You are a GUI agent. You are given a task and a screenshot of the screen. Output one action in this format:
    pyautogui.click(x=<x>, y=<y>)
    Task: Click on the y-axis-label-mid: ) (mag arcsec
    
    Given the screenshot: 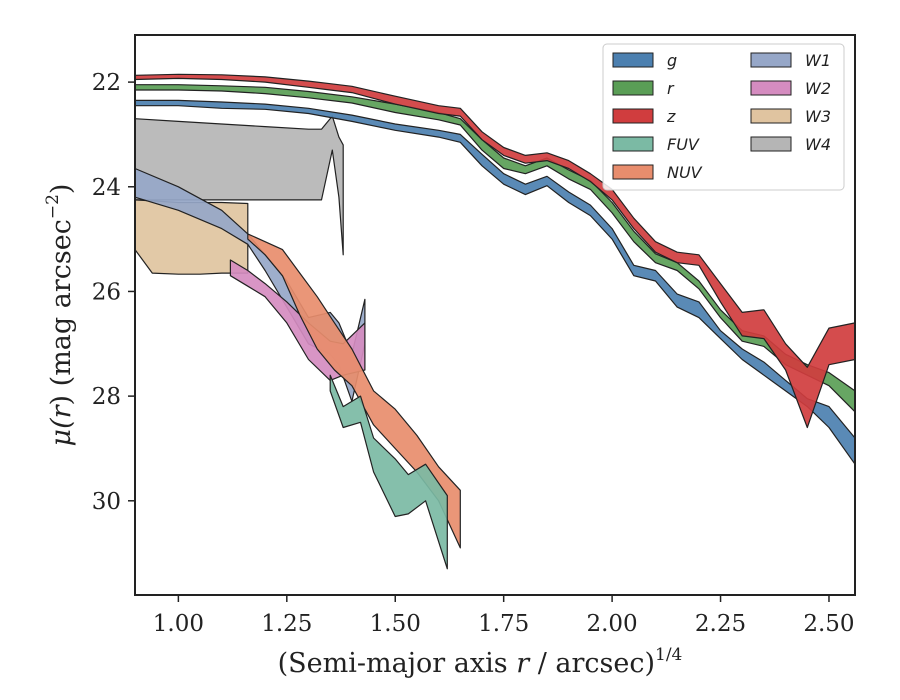 What is the action you would take?
    pyautogui.click(x=61, y=312)
    